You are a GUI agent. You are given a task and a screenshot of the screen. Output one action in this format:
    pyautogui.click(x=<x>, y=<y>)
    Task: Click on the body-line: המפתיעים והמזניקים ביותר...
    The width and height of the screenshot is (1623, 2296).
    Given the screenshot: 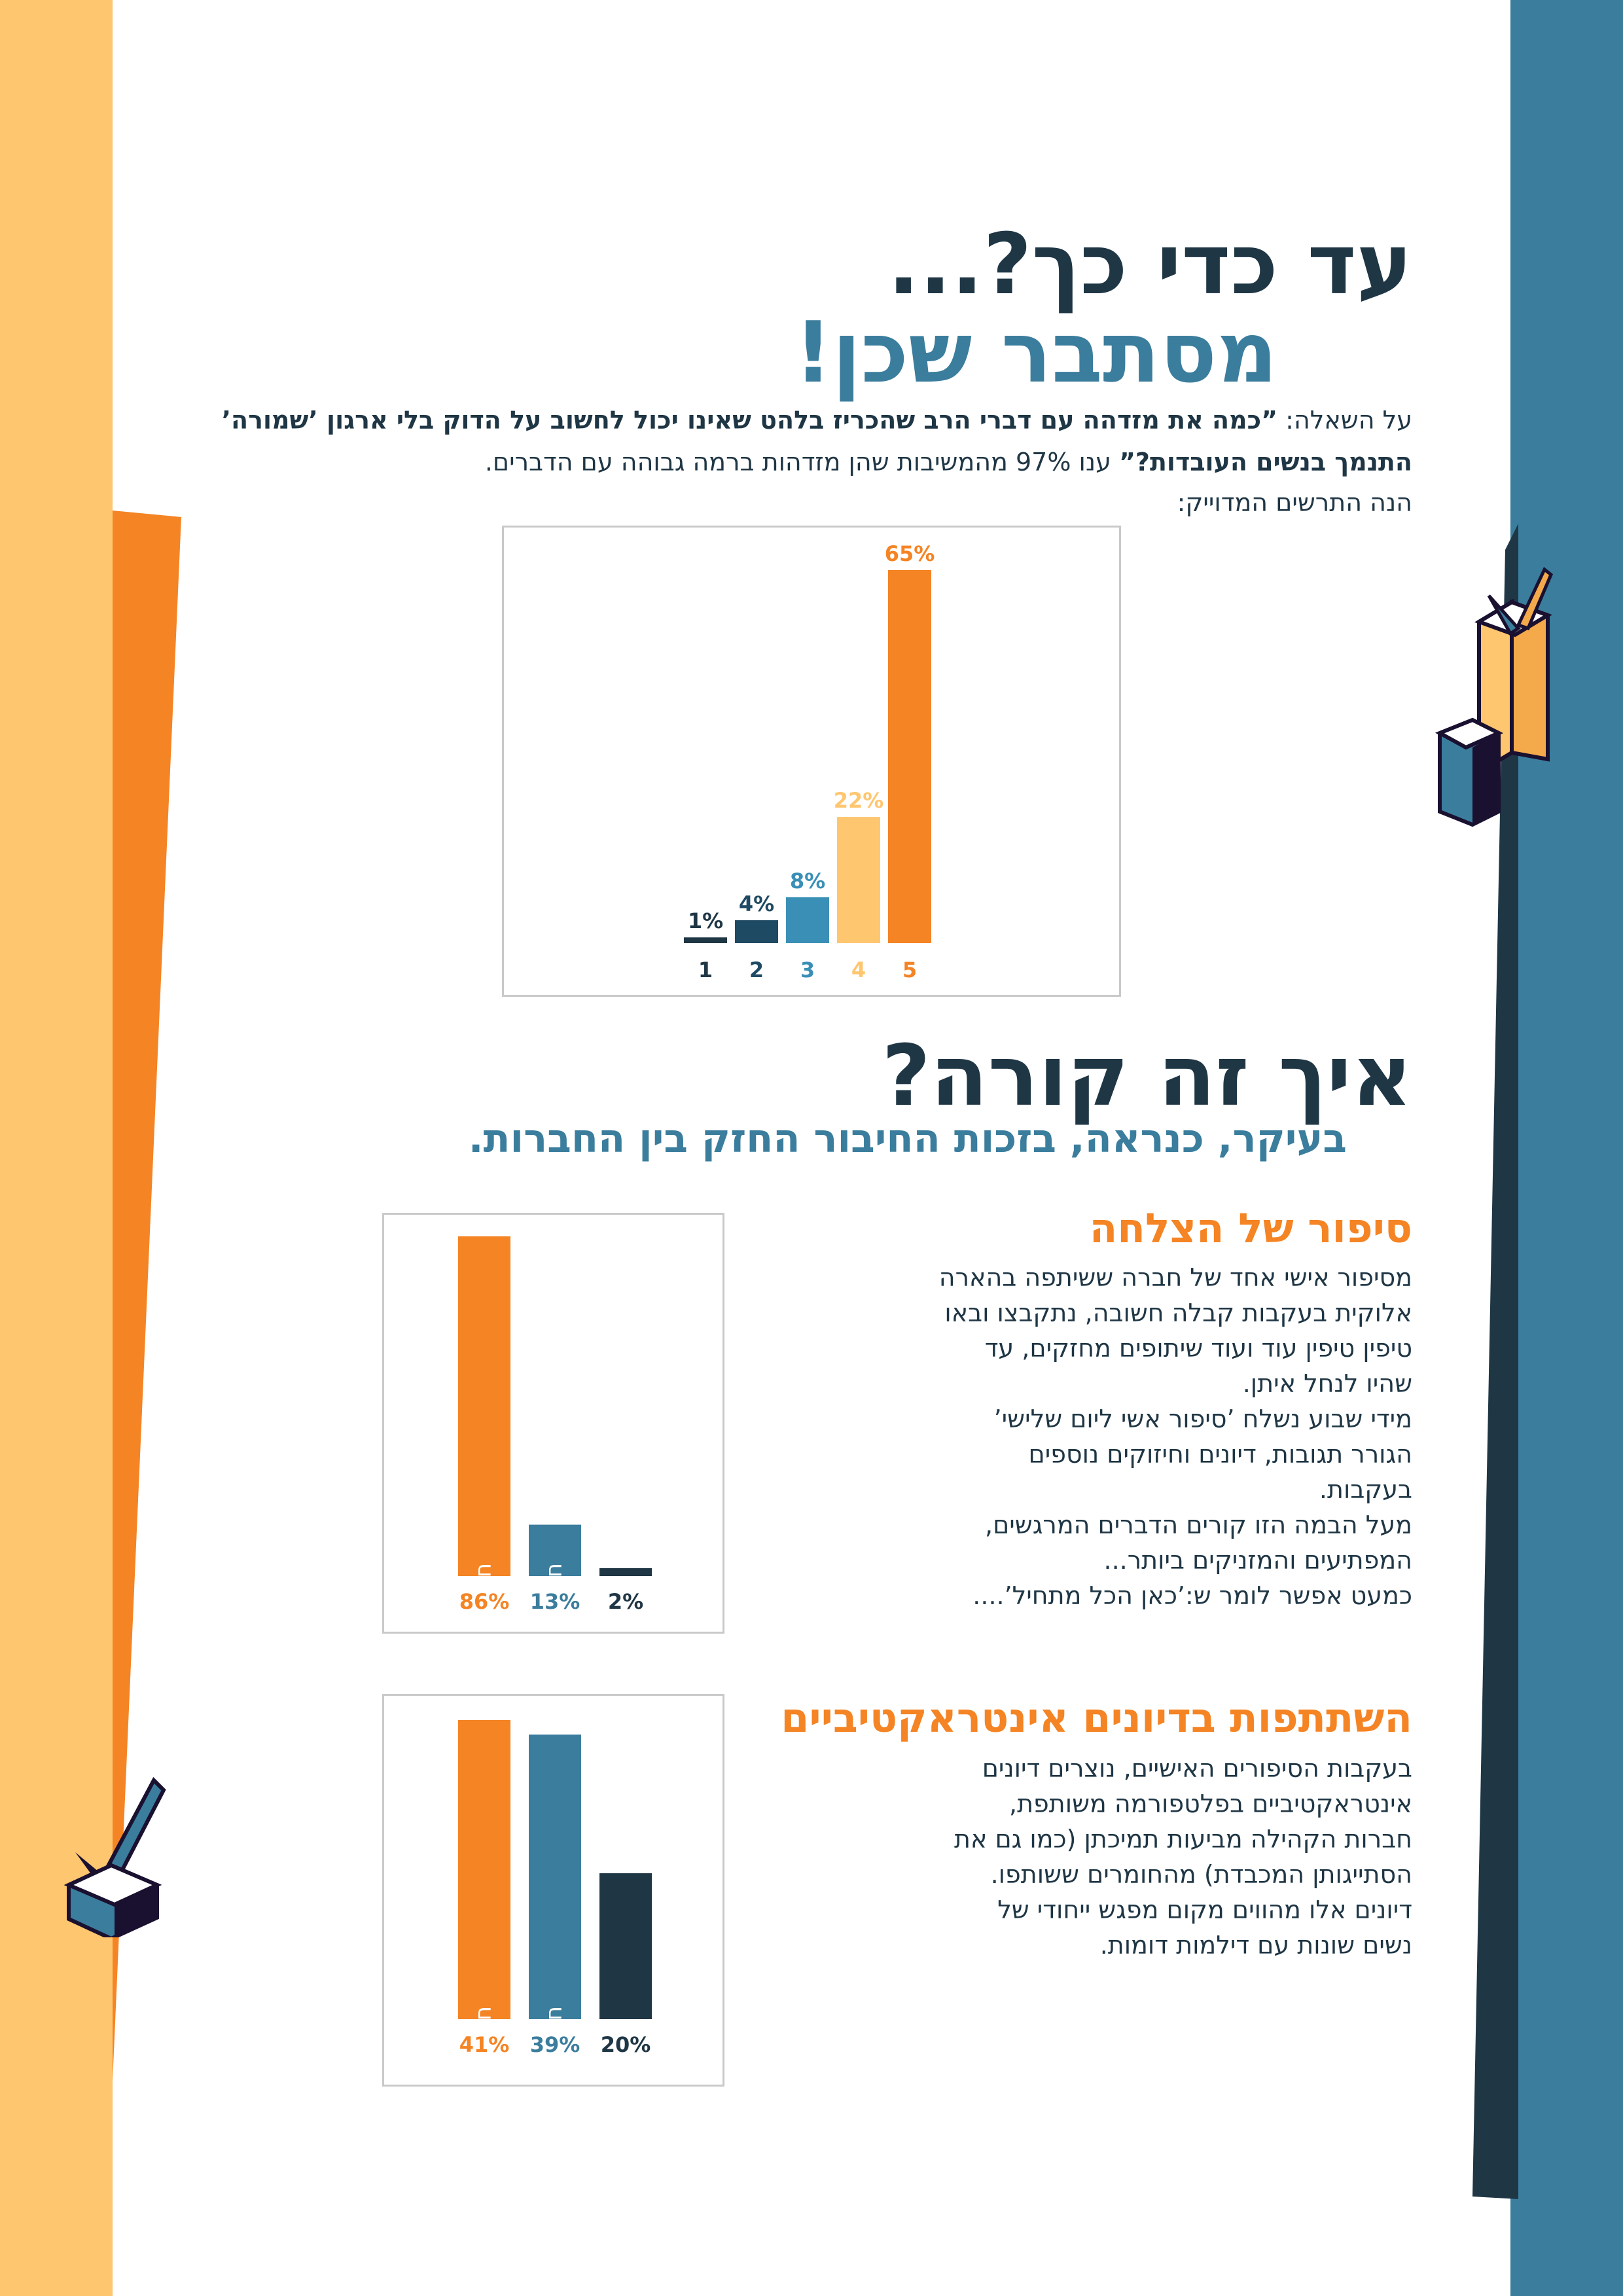 What is the action you would take?
    pyautogui.click(x=1257, y=1560)
    